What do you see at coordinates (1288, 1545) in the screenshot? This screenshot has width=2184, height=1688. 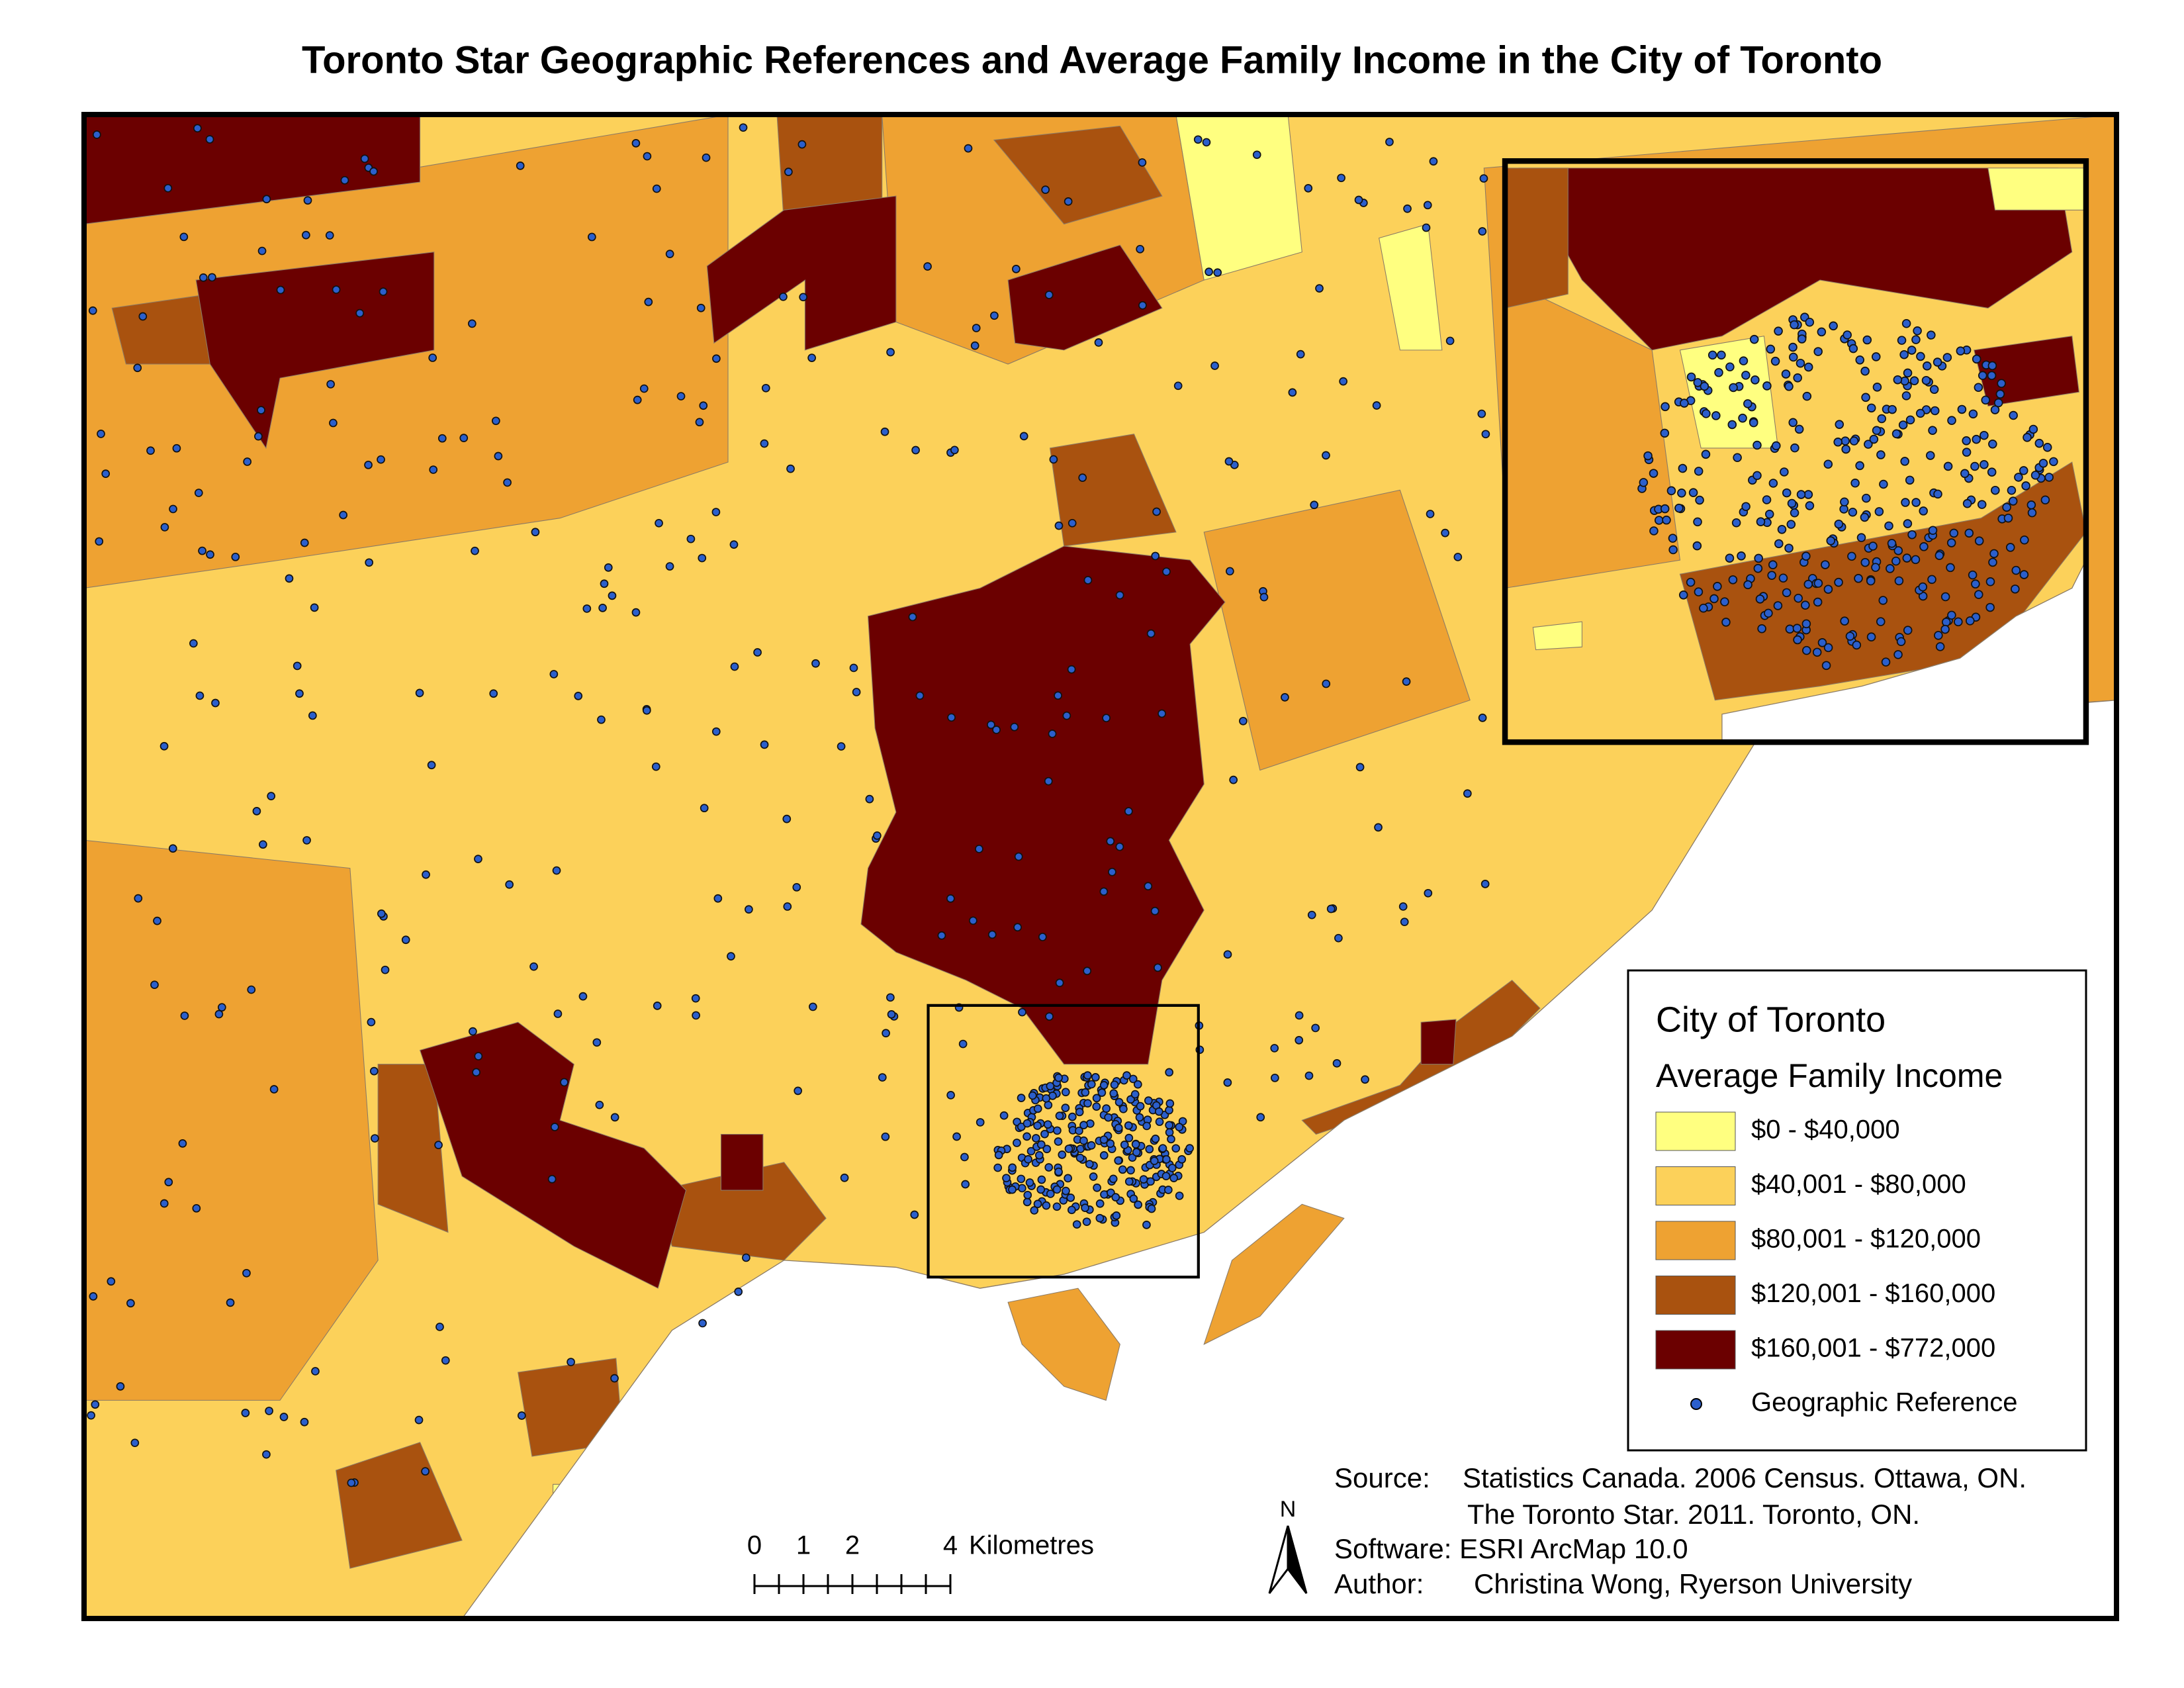 I see `north-arrow: N` at bounding box center [1288, 1545].